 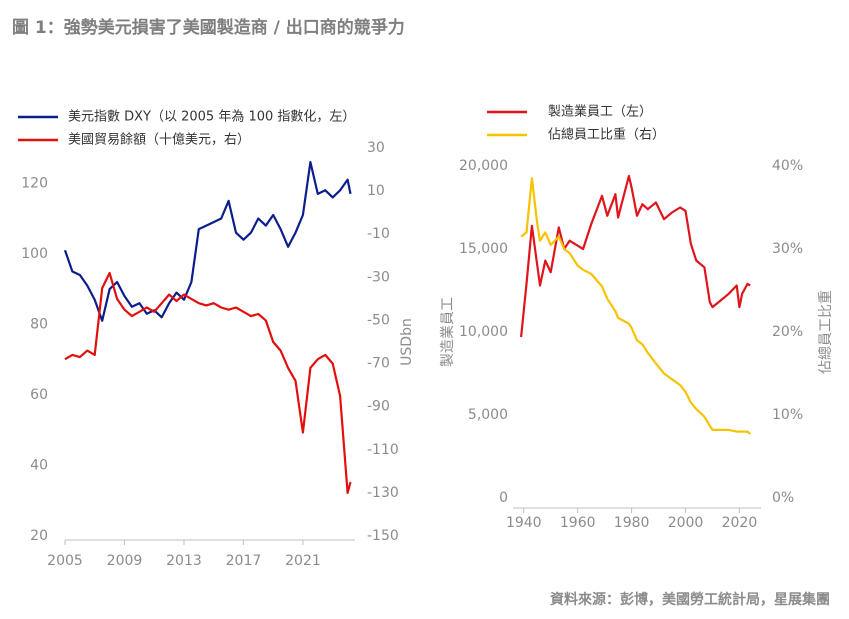 I want to click on legend-label: 佔總員工比重（右）, so click(x=606, y=135).